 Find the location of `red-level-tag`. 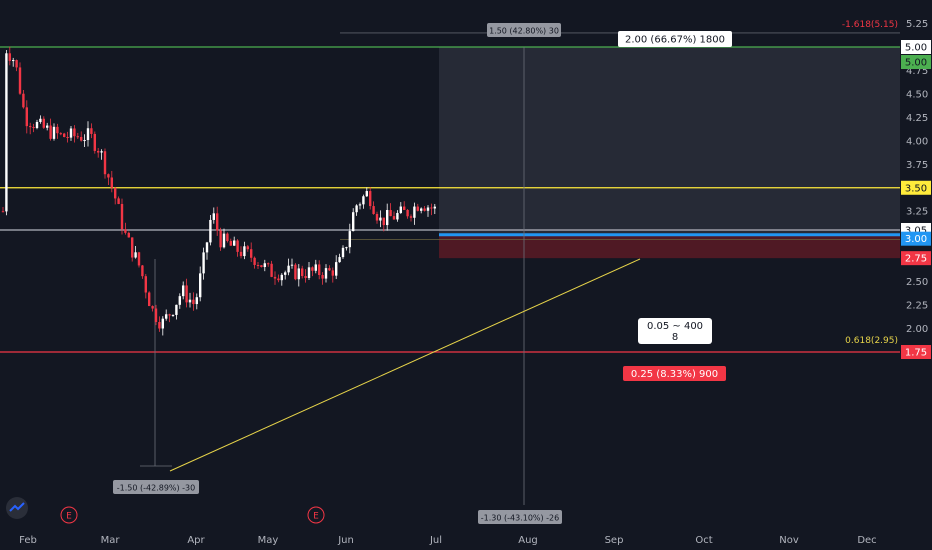

red-level-tag is located at coordinates (916, 352).